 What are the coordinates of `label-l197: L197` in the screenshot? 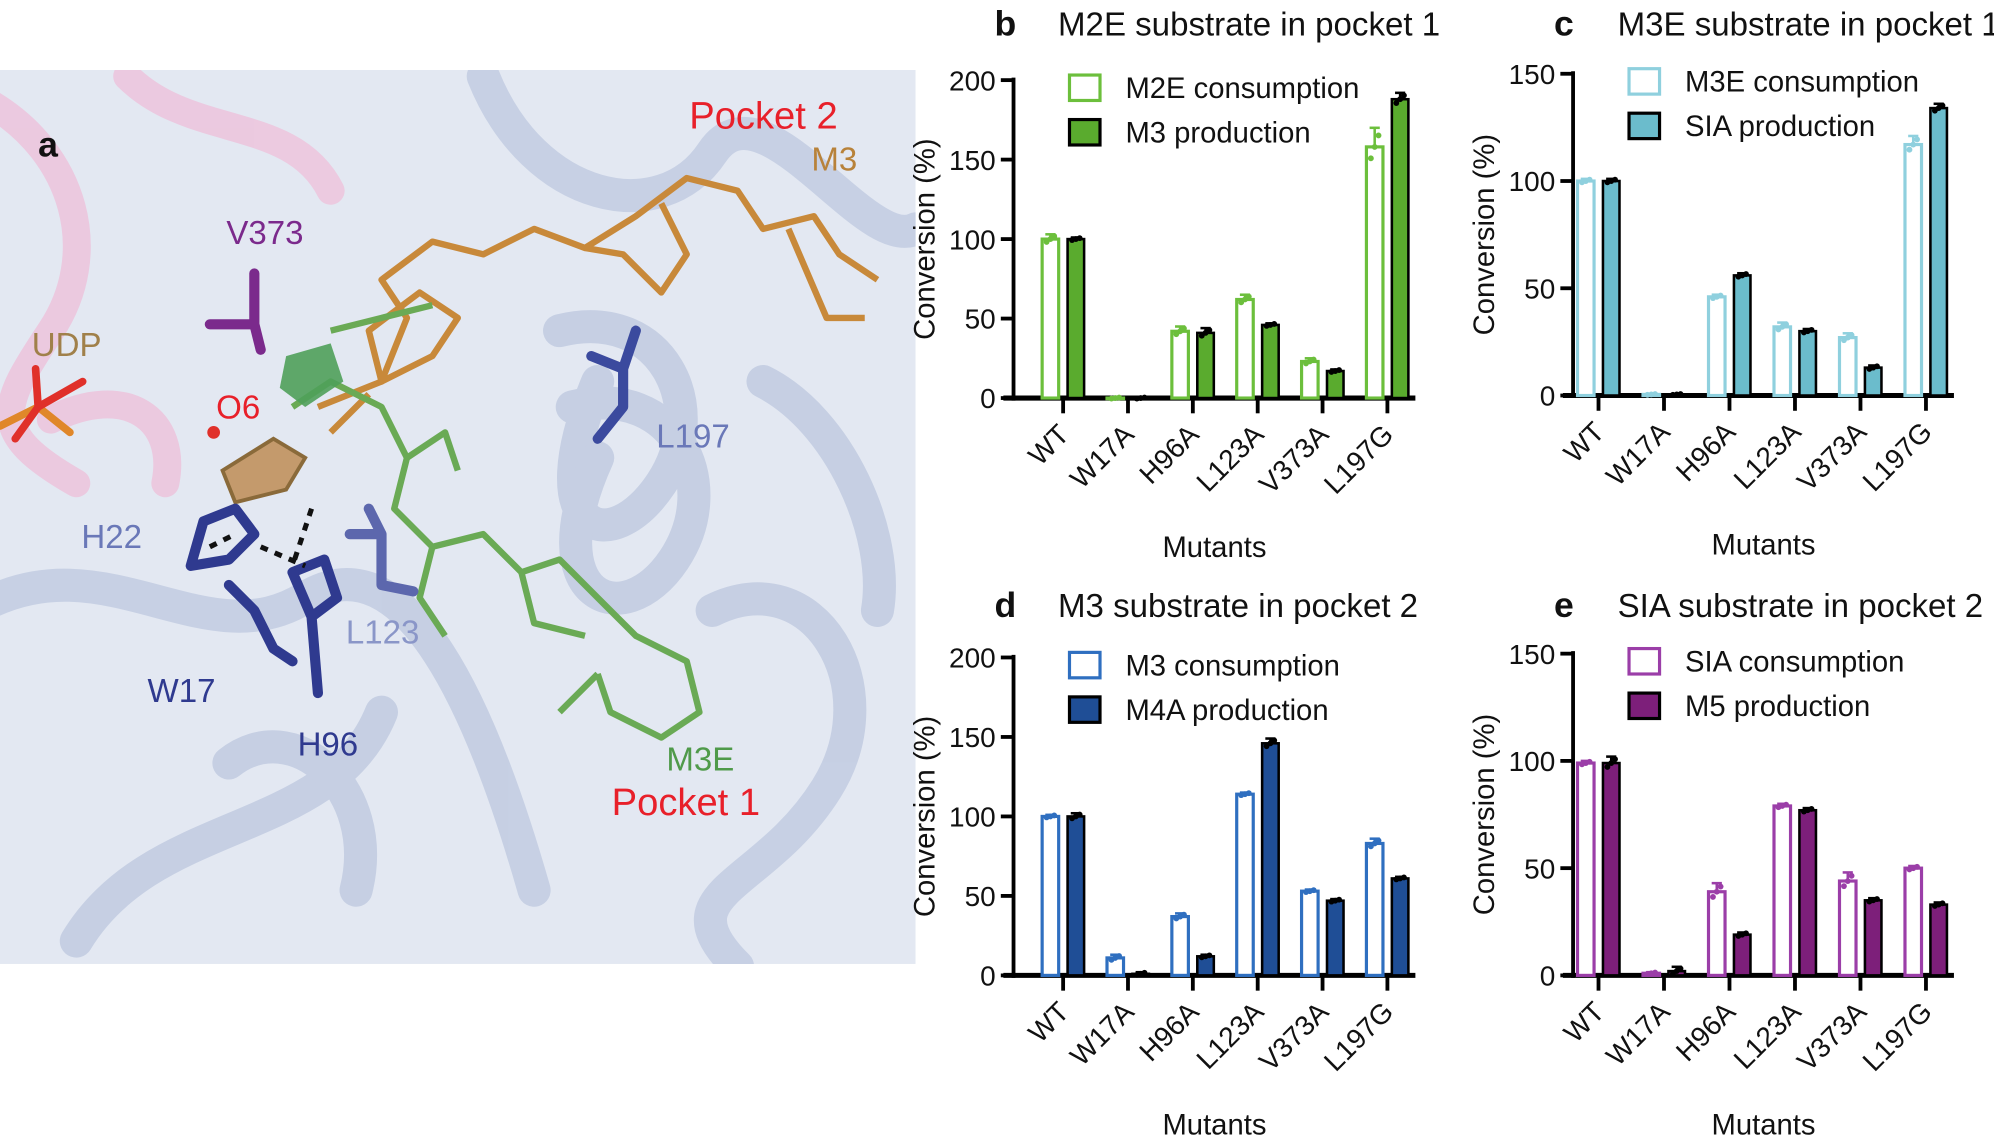 It's located at (693, 437).